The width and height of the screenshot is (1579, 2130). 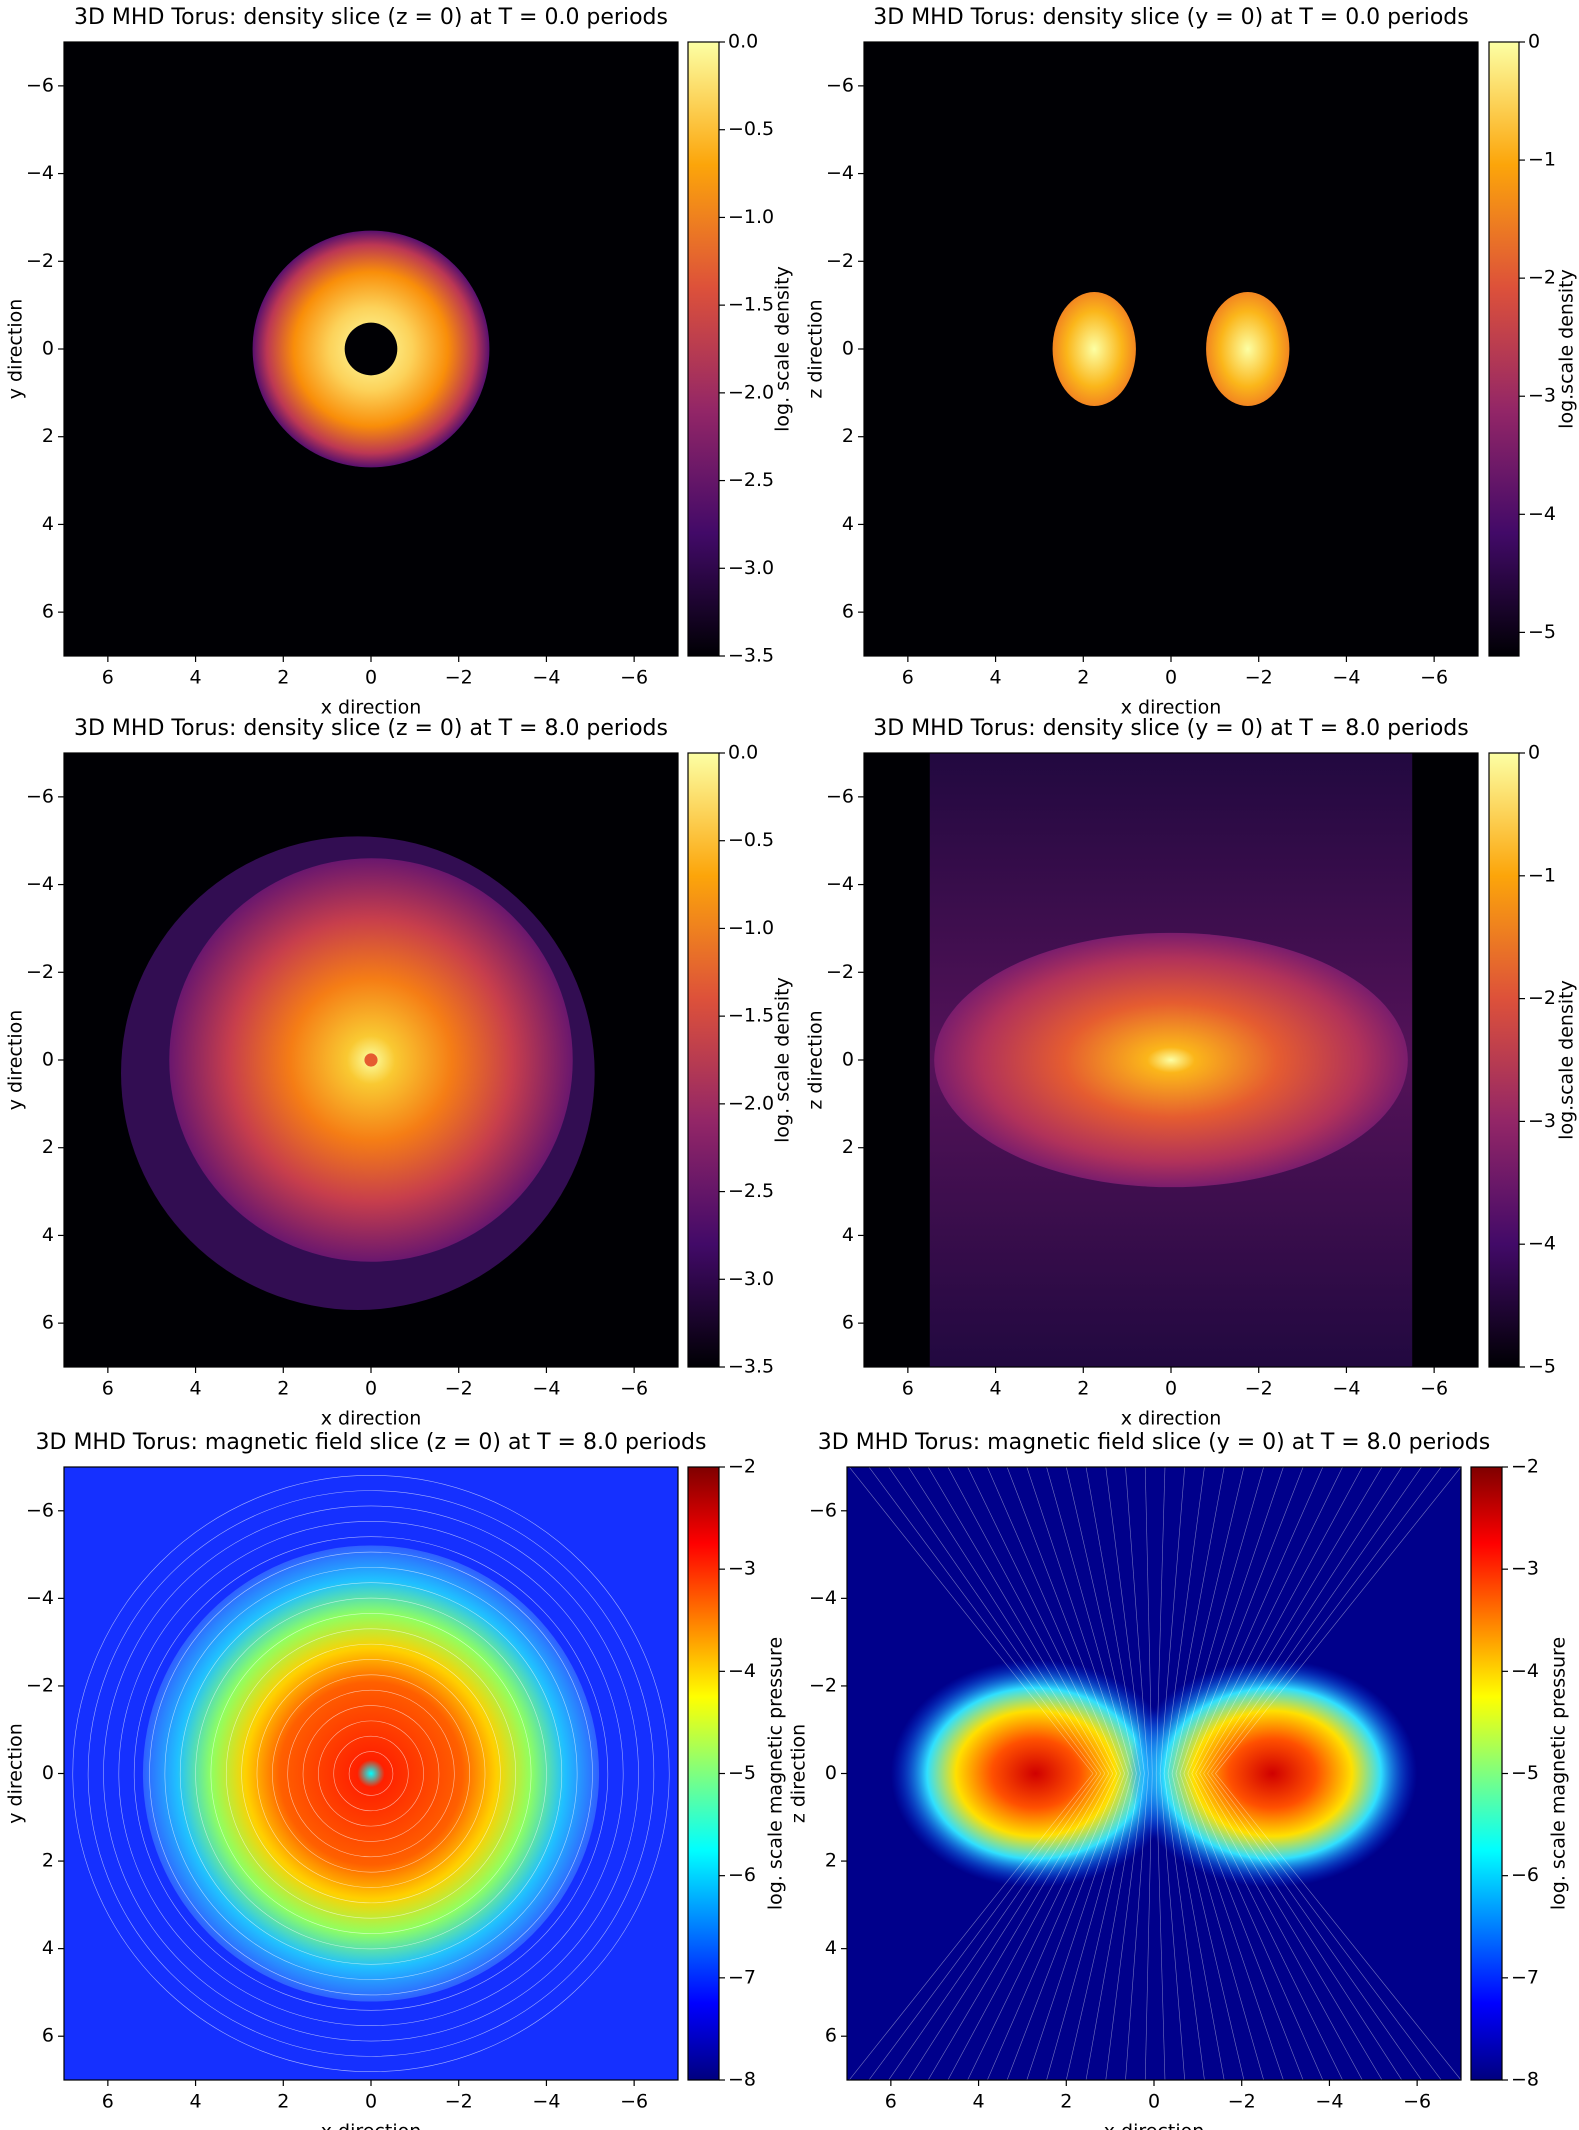 What do you see at coordinates (751, 1103) in the screenshot?
I see `colorbar-tick-label: −2.0` at bounding box center [751, 1103].